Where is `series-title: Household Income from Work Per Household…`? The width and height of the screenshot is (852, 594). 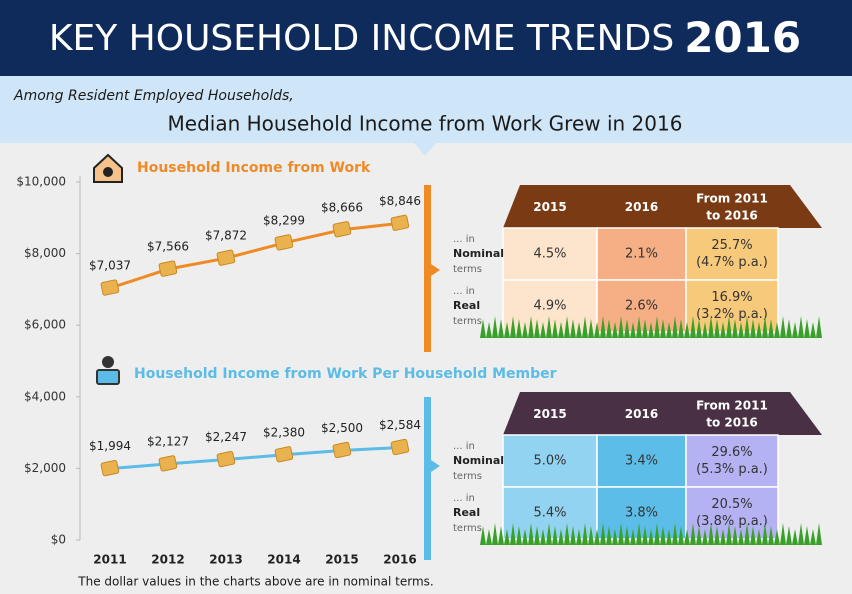
series-title: Household Income from Work Per Household… is located at coordinates (345, 374).